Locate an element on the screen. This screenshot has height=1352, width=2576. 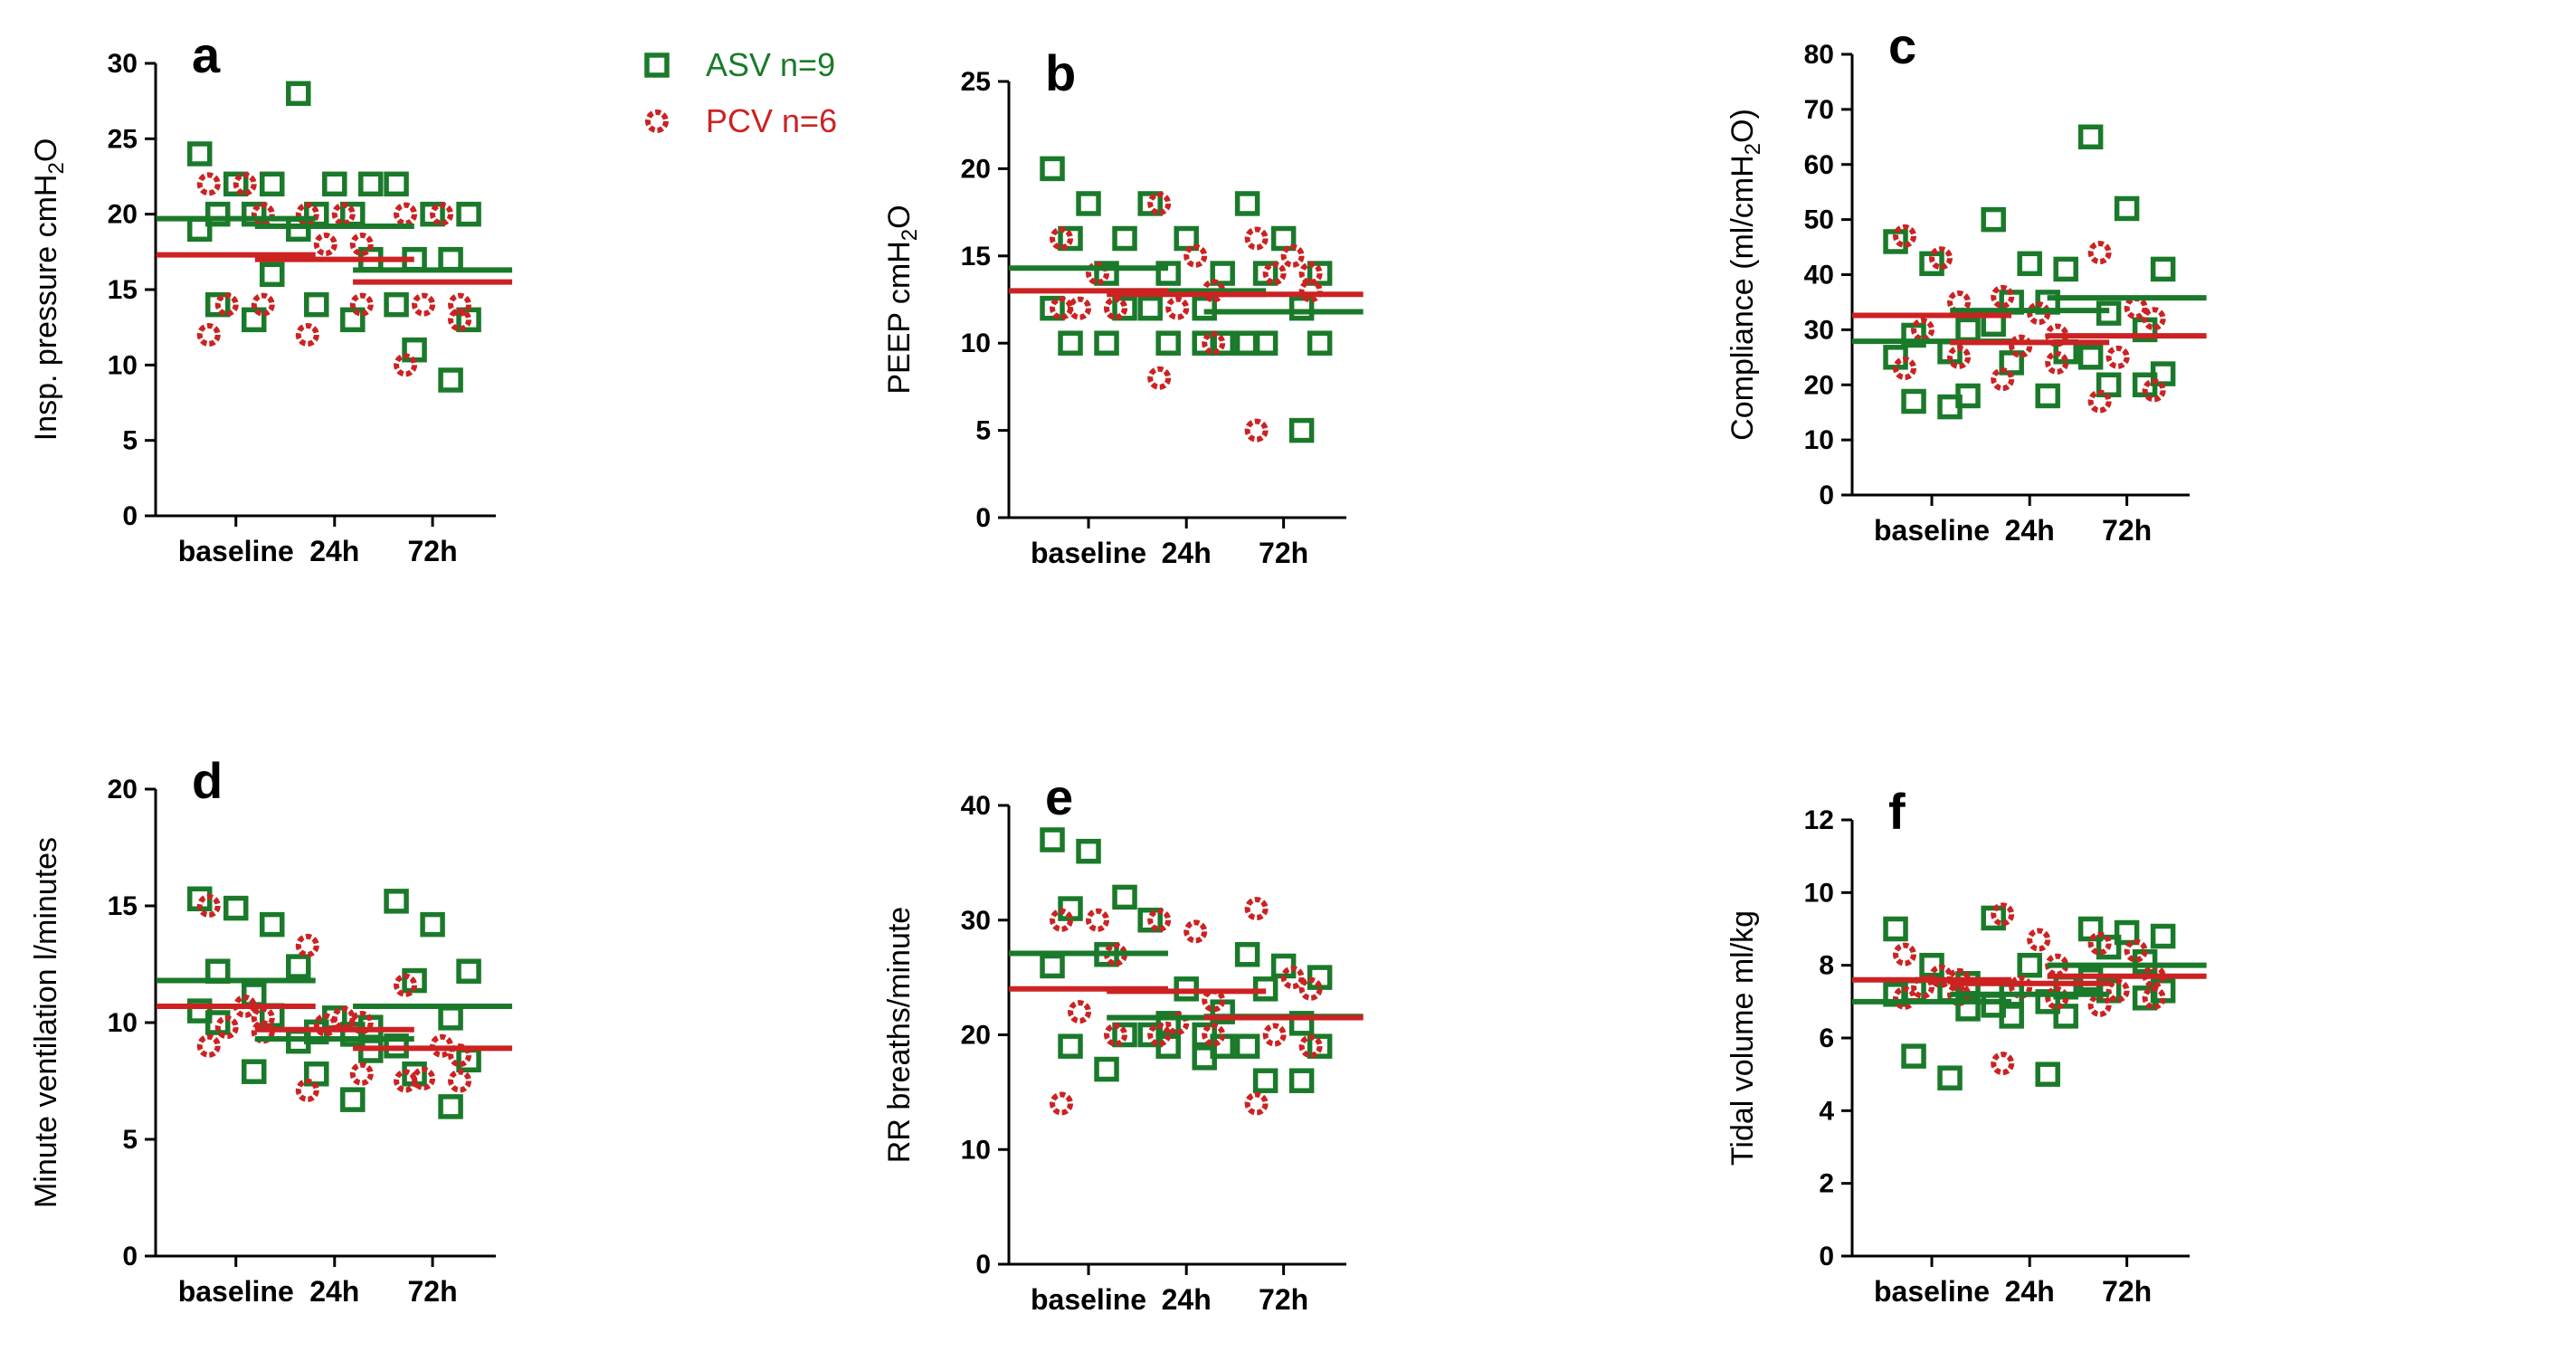
y-tick-label: 12 is located at coordinates (1819, 820).